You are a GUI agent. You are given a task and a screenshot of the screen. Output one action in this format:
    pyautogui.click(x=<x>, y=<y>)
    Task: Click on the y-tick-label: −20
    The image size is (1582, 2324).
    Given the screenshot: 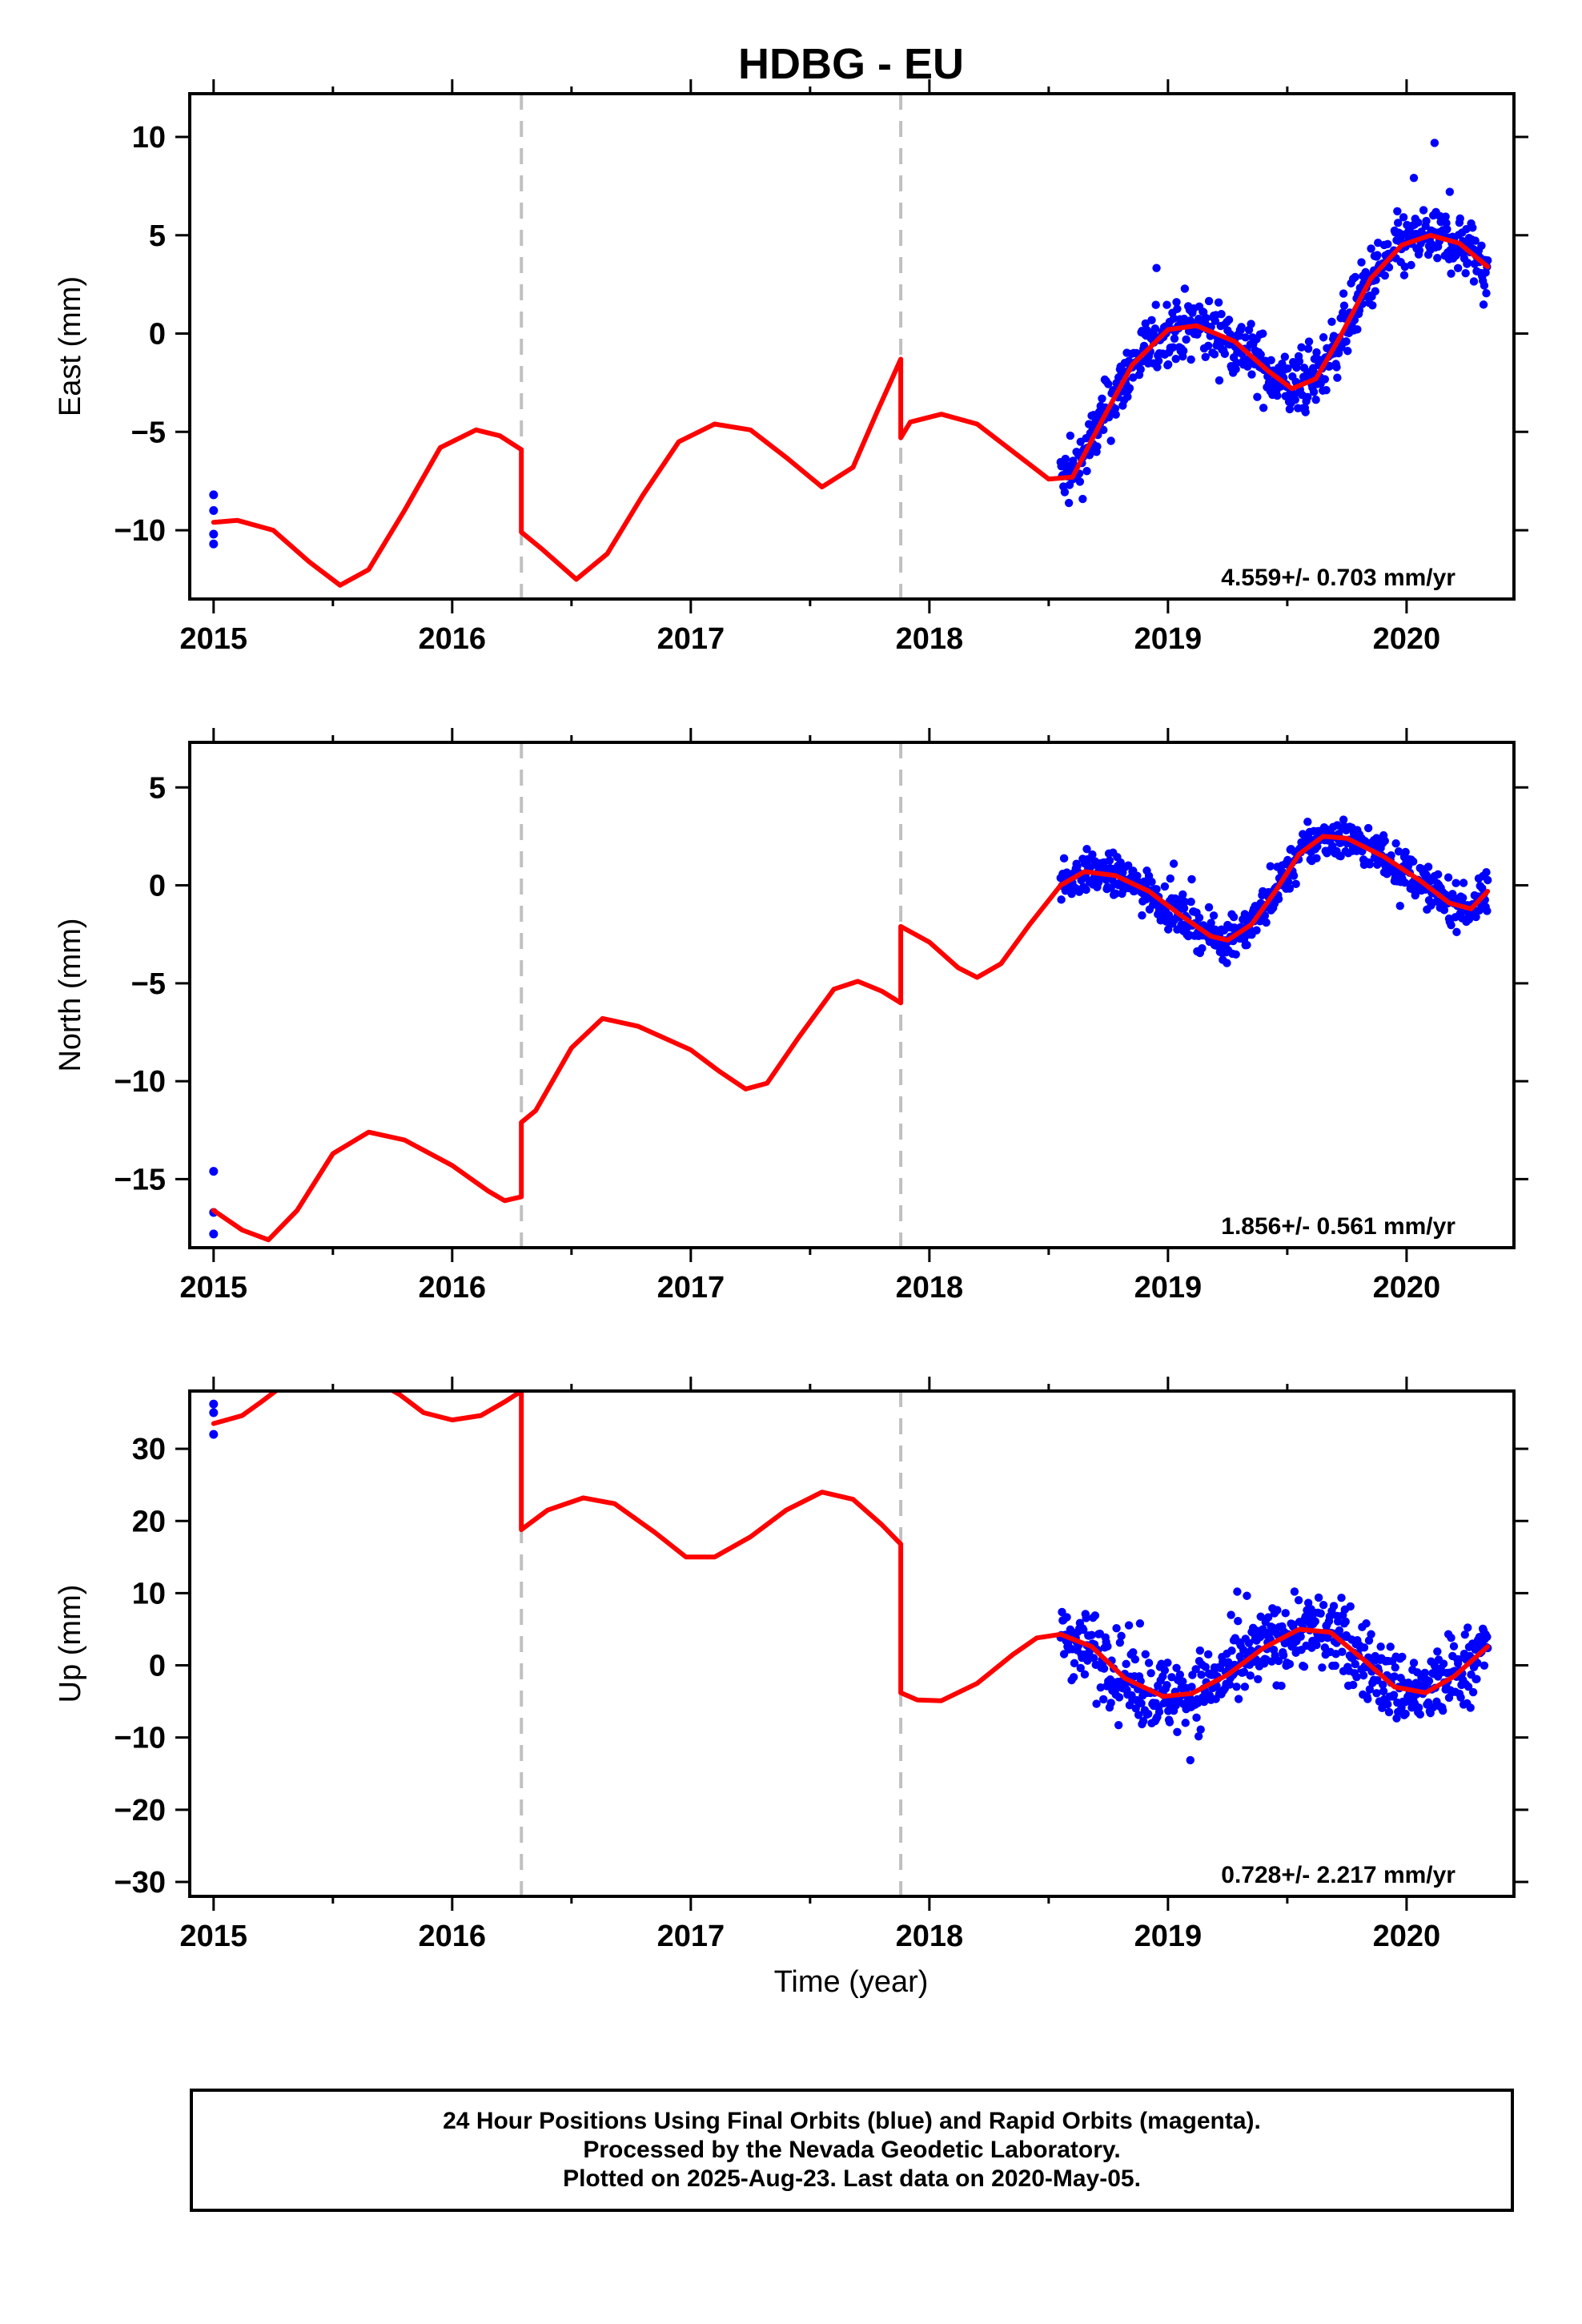 What is the action you would take?
    pyautogui.click(x=140, y=1810)
    